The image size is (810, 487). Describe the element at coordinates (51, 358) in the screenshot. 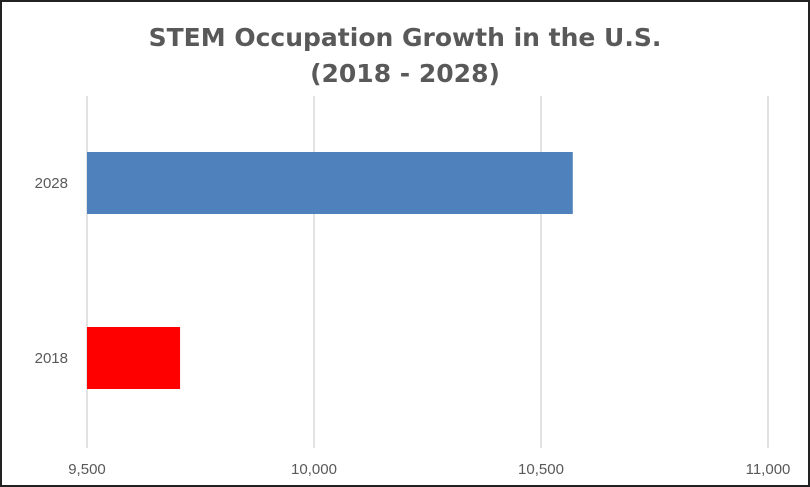

I see `y-tick-label: 2018` at that location.